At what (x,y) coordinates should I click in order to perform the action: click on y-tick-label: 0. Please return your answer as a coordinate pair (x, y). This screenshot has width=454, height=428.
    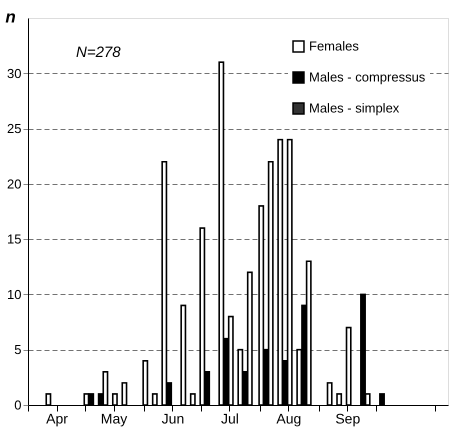
    Looking at the image, I should click on (18, 405).